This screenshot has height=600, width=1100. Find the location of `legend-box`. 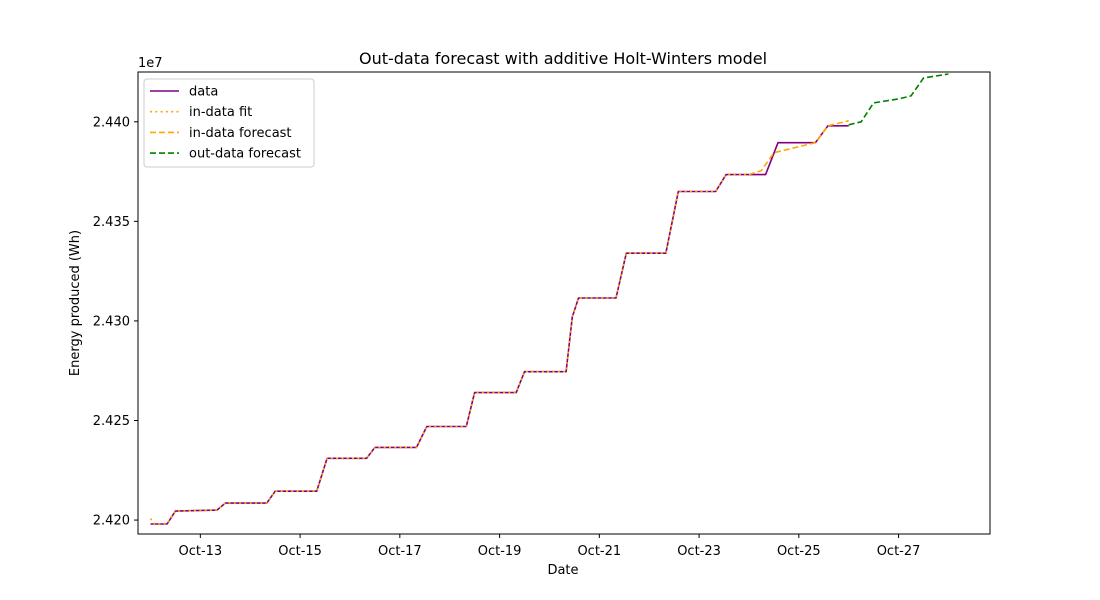

legend-box is located at coordinates (229, 123).